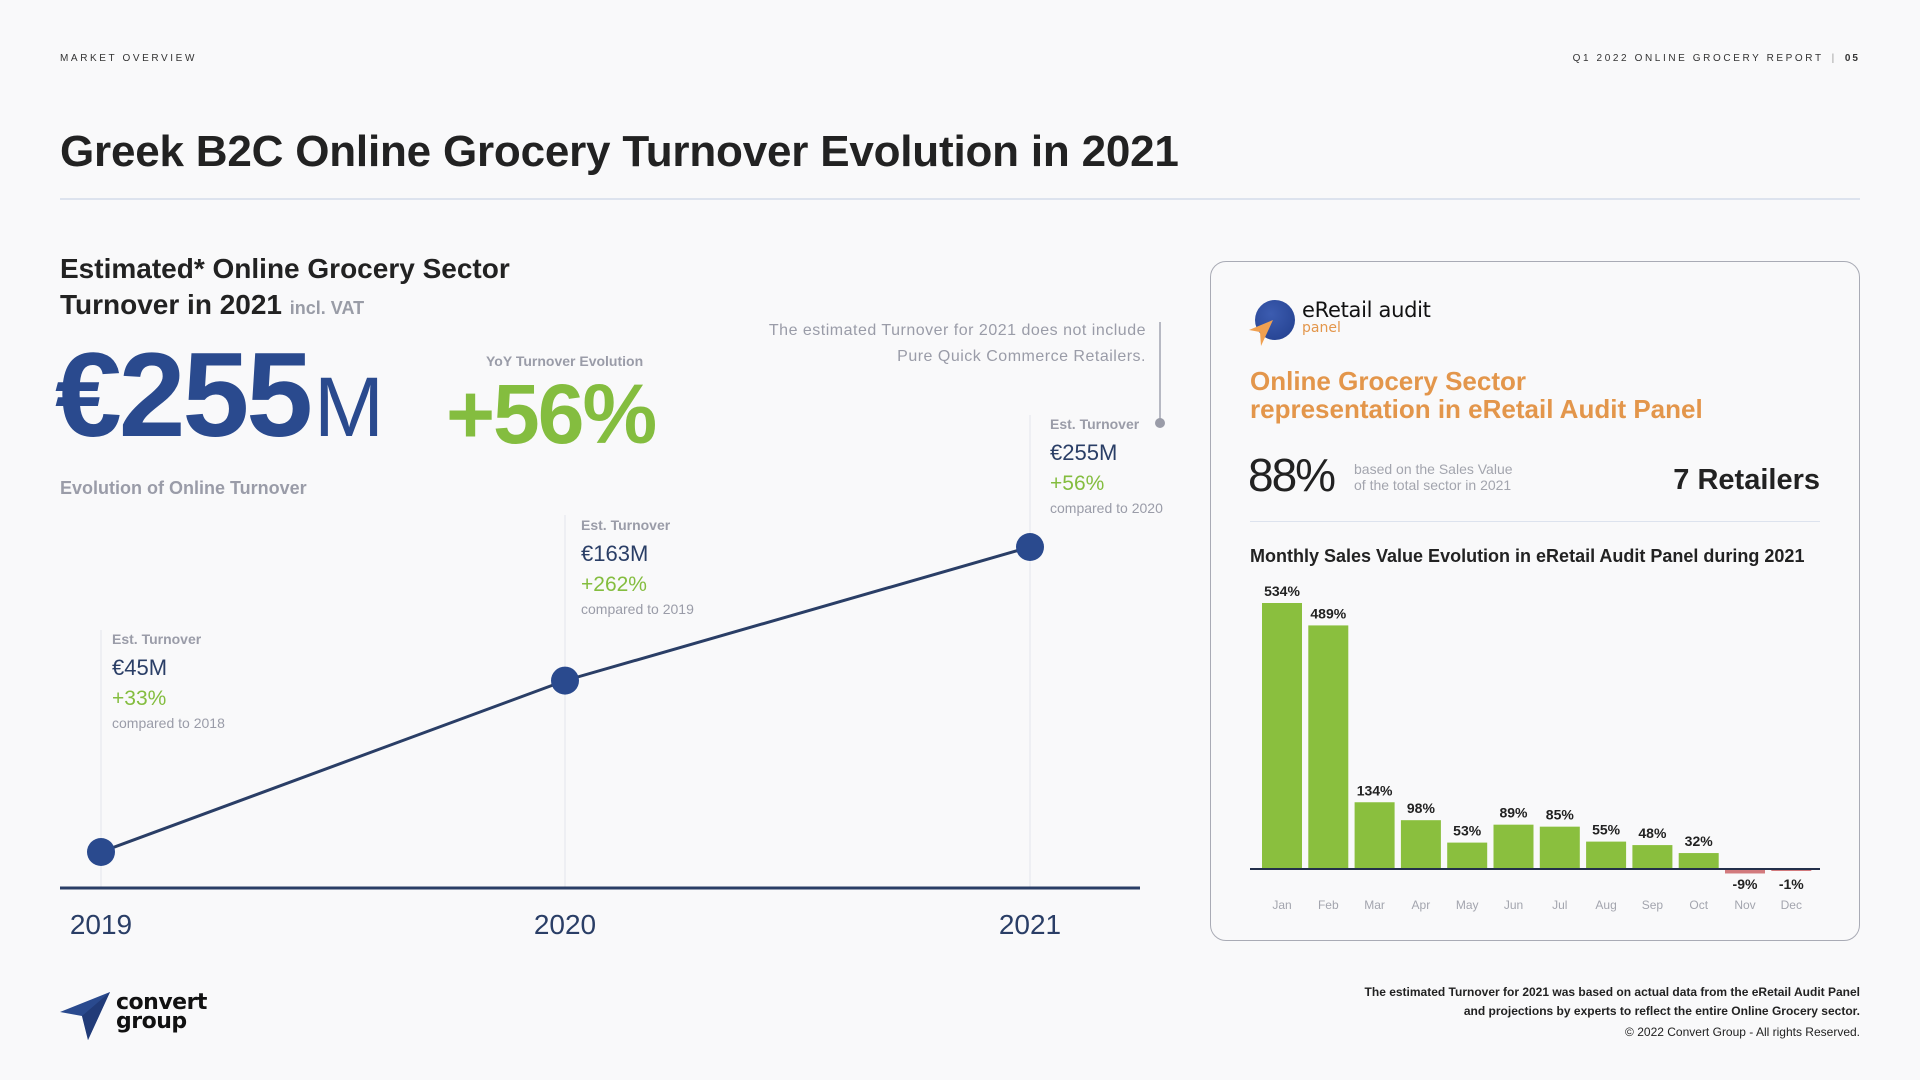 The image size is (1920, 1080). What do you see at coordinates (151, 1021) in the screenshot?
I see `brand-line2: group` at bounding box center [151, 1021].